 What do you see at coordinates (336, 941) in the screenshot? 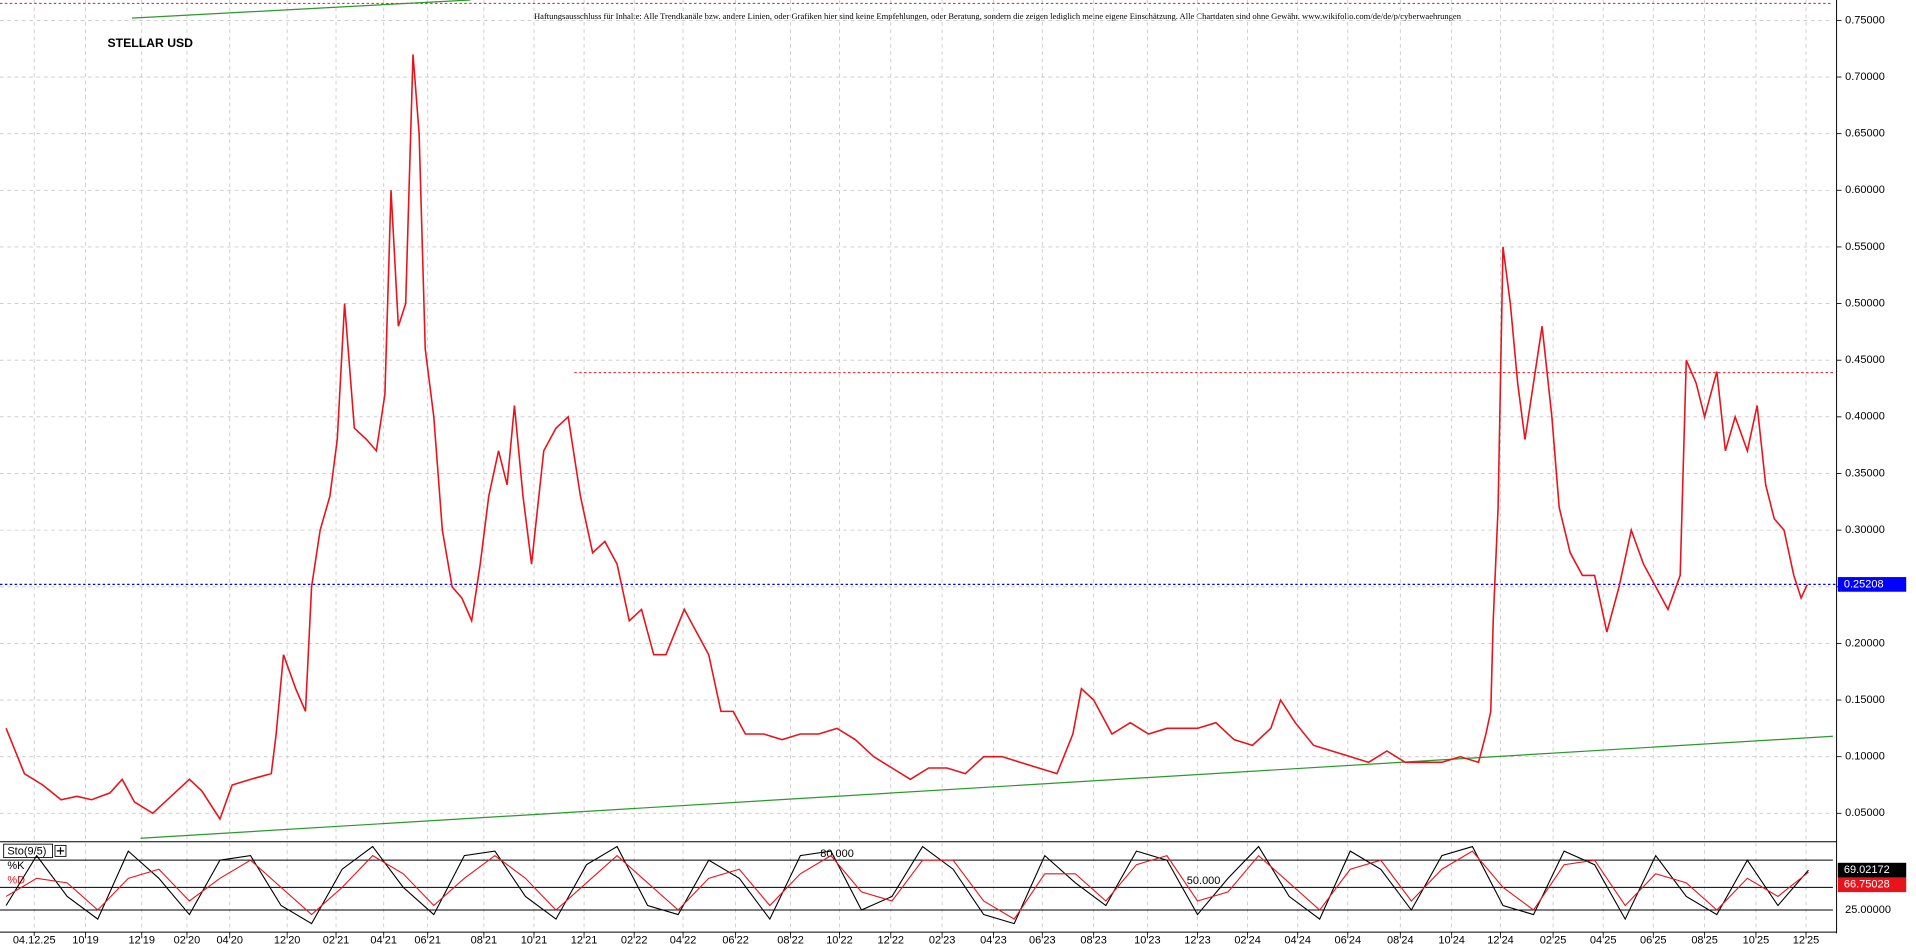
I see `x-tick-label: 02'21` at bounding box center [336, 941].